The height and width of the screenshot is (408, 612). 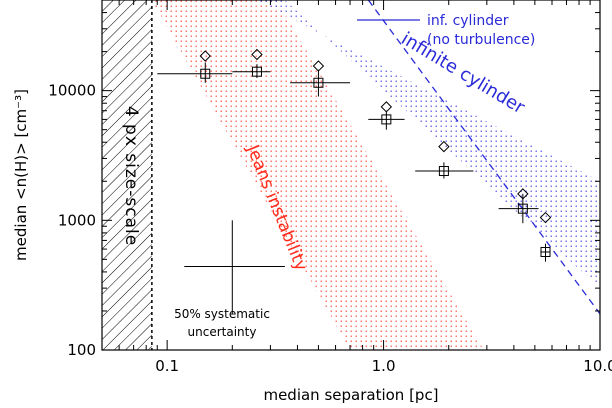 I want to click on y-axis-label: median <n(H)> [cm⁻³], so click(x=21, y=175).